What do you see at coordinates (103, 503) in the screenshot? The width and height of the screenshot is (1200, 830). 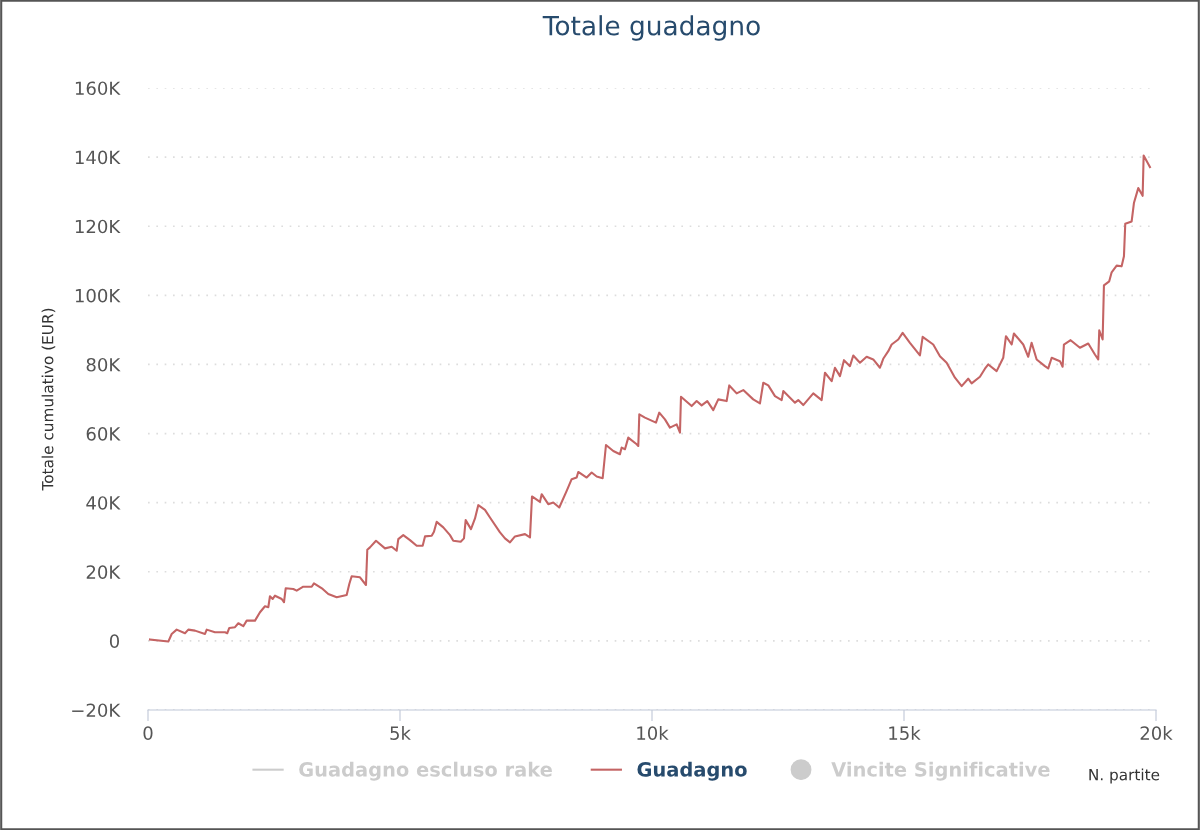 I see `y-tick-label: 40K` at bounding box center [103, 503].